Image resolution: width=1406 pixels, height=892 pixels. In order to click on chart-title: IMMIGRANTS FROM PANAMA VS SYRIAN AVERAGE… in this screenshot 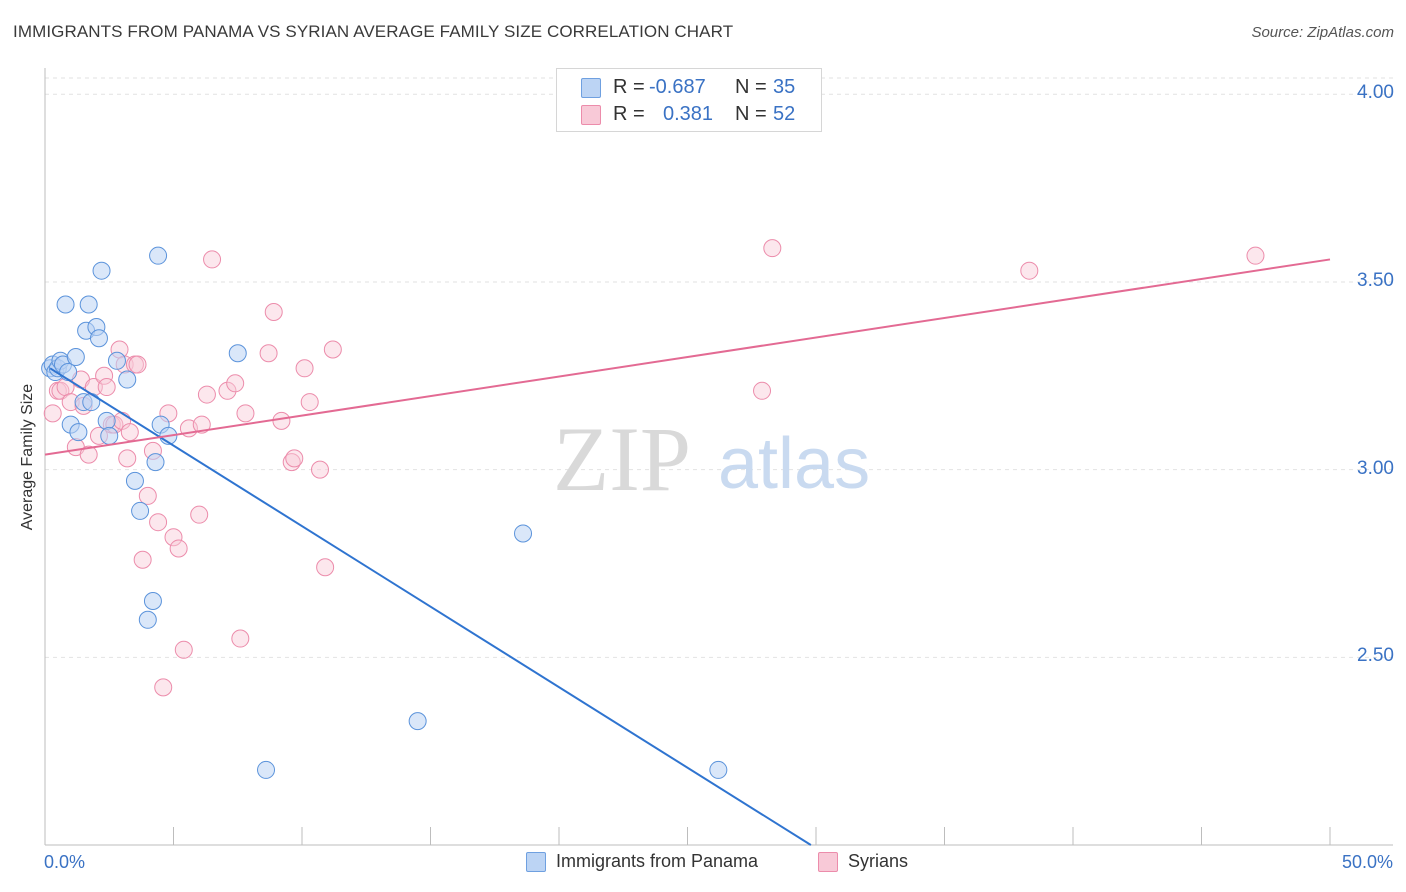, I will do `click(373, 31)`.